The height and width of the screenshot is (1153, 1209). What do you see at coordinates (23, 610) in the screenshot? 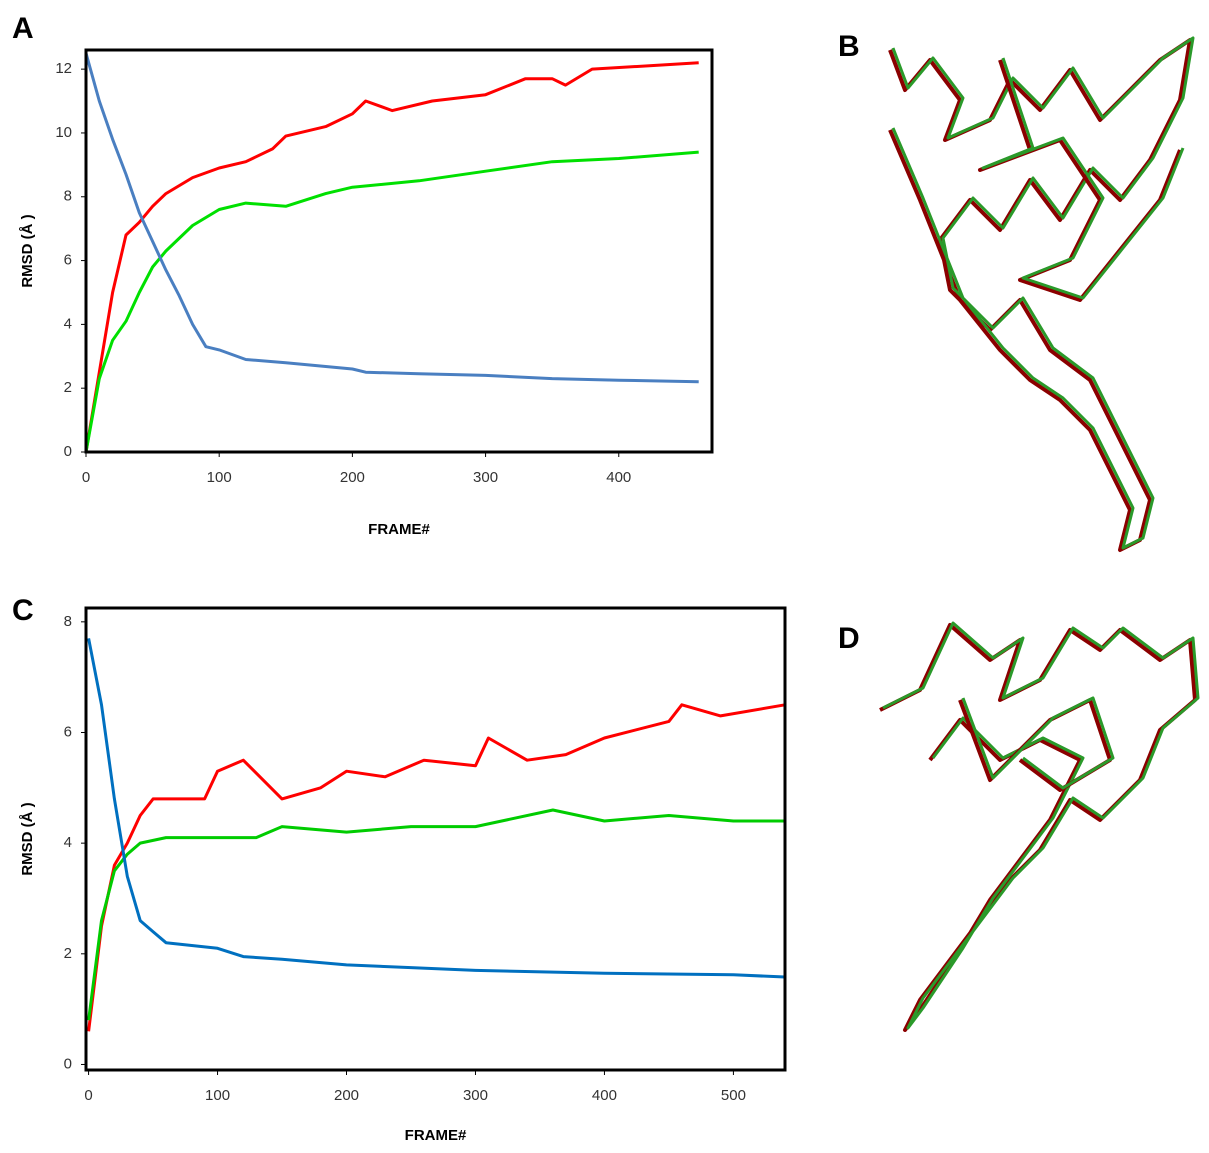
I see `panel-label: C` at bounding box center [23, 610].